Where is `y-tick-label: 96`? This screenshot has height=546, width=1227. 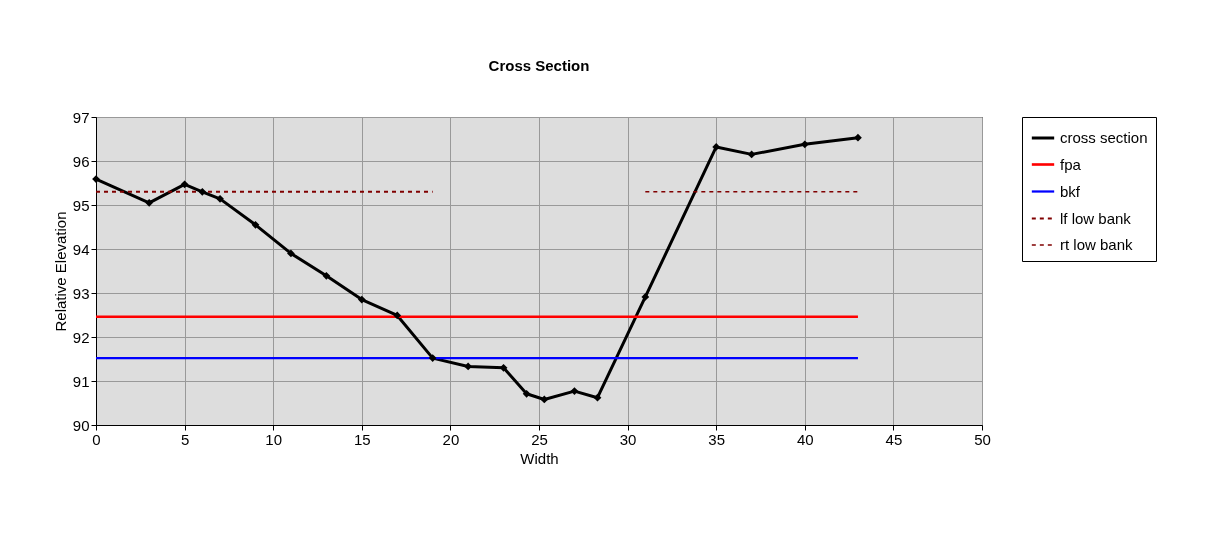 y-tick-label: 96 is located at coordinates (81, 161).